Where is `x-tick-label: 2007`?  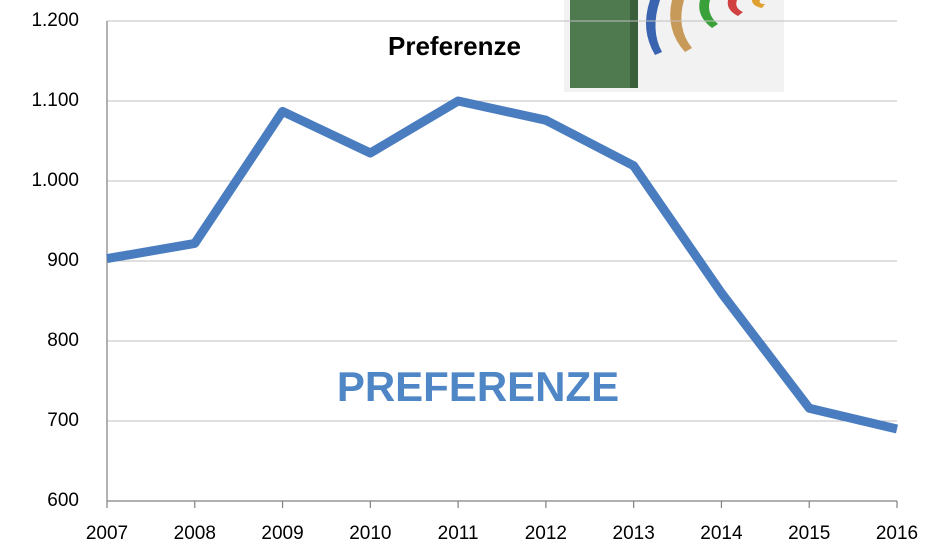 x-tick-label: 2007 is located at coordinates (107, 533).